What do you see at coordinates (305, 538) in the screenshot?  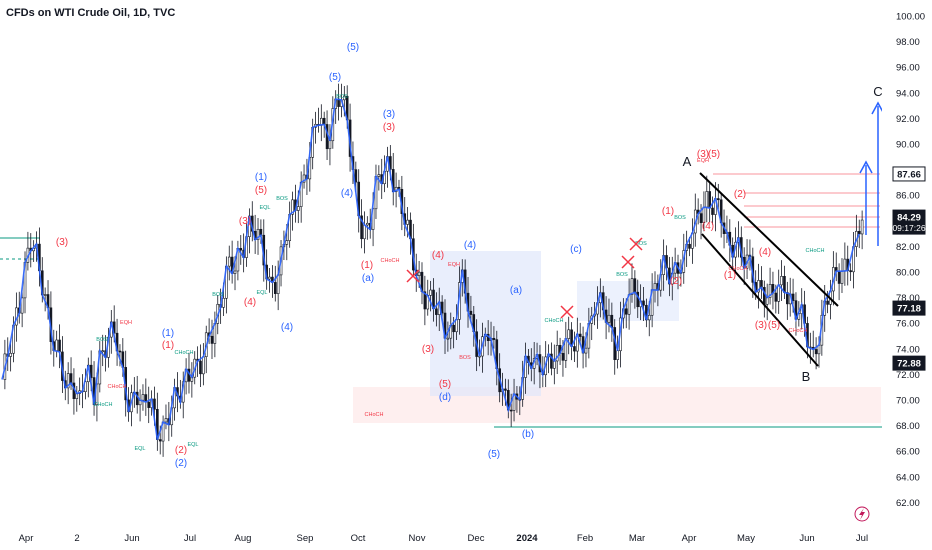 I see `x-tick-label: Sep` at bounding box center [305, 538].